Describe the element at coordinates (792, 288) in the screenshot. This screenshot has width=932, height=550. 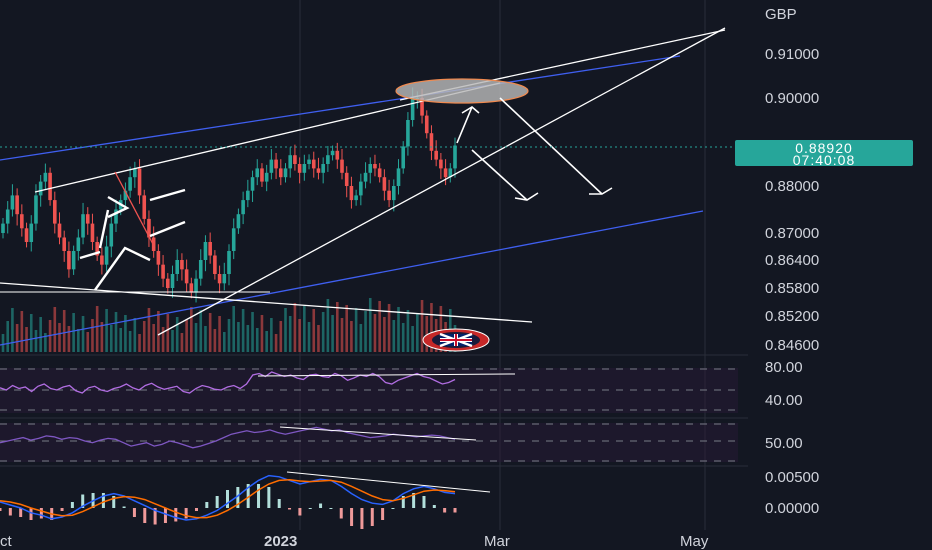
I see `price-tick: 0.85800` at that location.